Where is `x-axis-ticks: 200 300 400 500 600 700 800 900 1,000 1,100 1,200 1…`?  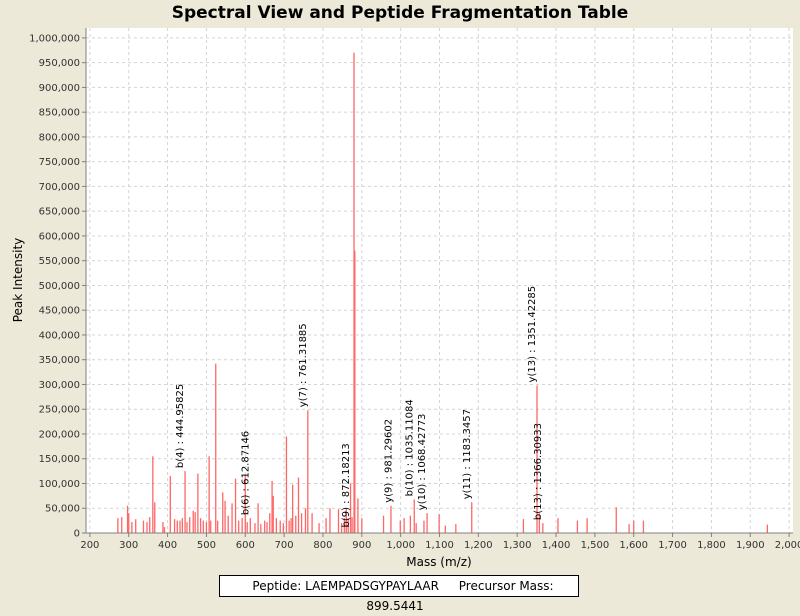
x-axis-ticks: 200 300 400 500 600 700 800 900 1,000 1,100 1,200 1… is located at coordinates (440, 542).